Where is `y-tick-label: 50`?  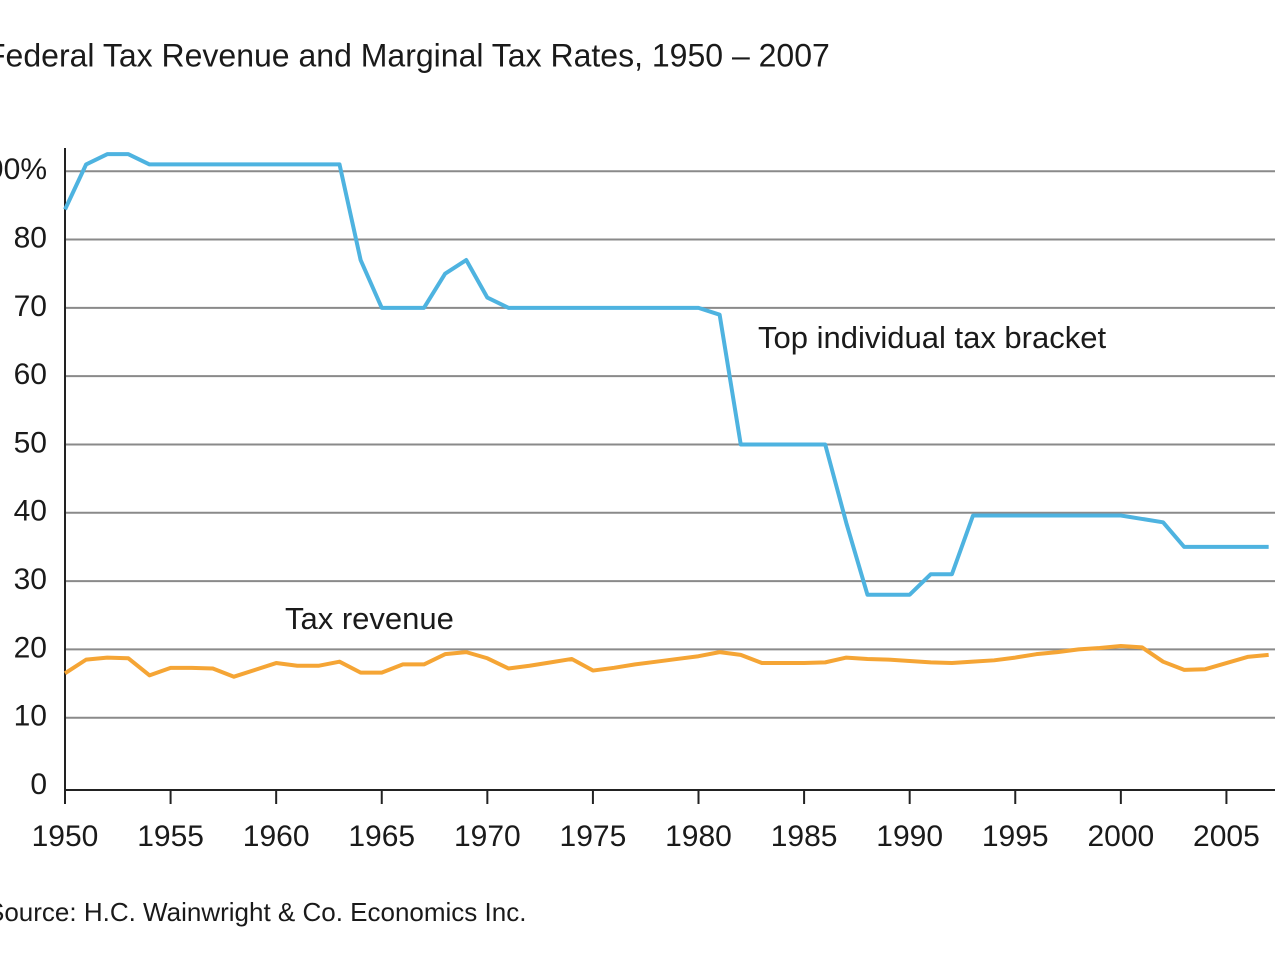 y-tick-label: 50 is located at coordinates (30, 442).